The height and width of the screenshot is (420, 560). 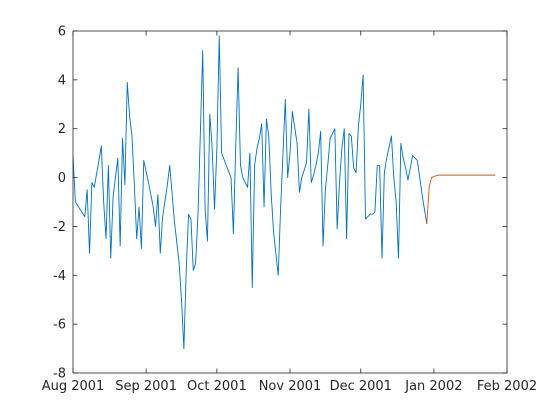 I want to click on y-tick-label: -4, so click(x=59, y=276).